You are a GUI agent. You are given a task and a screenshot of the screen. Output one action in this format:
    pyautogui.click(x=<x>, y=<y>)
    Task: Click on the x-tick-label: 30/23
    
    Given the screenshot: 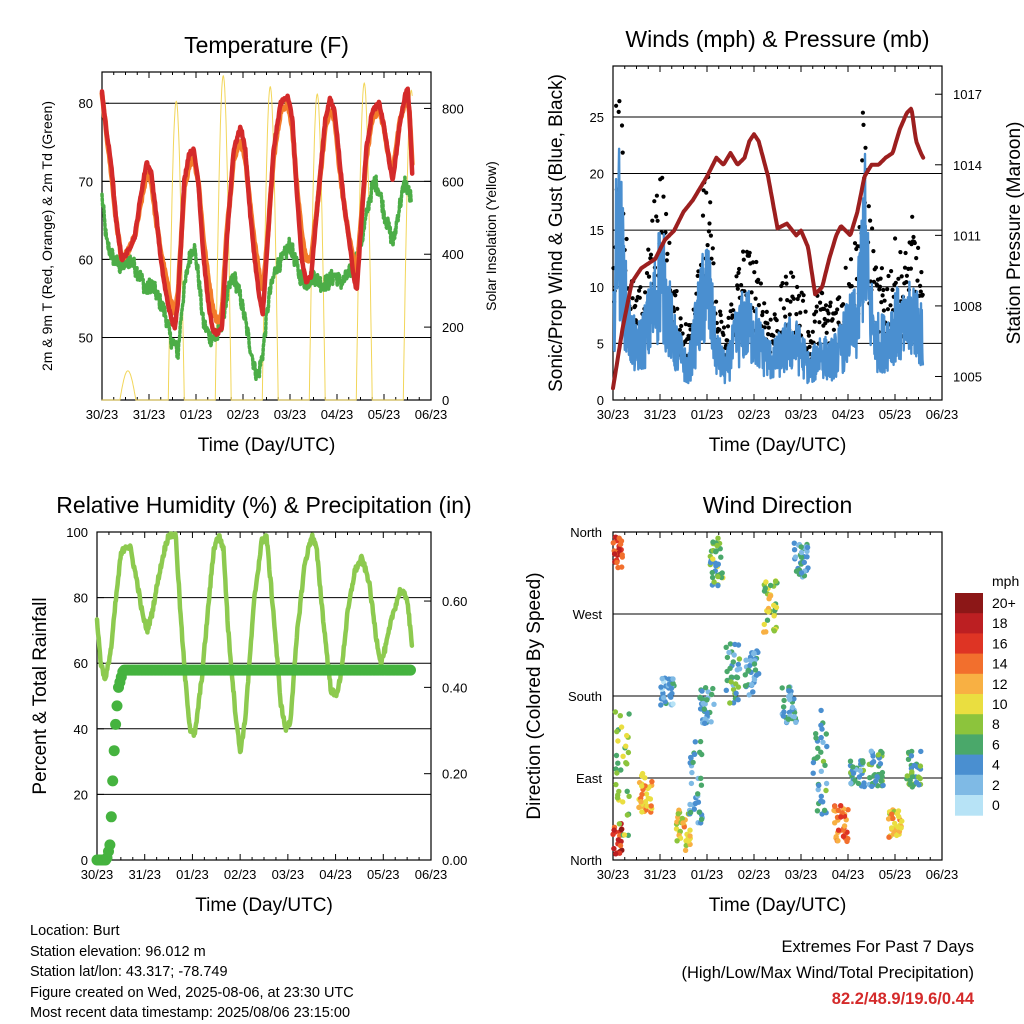 What is the action you would take?
    pyautogui.click(x=102, y=414)
    